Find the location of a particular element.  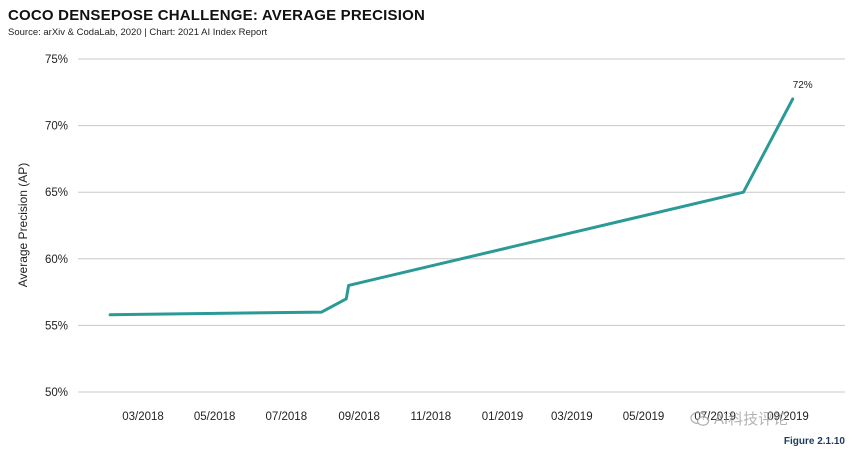

x-tick-label: 11/2018 is located at coordinates (430, 417).